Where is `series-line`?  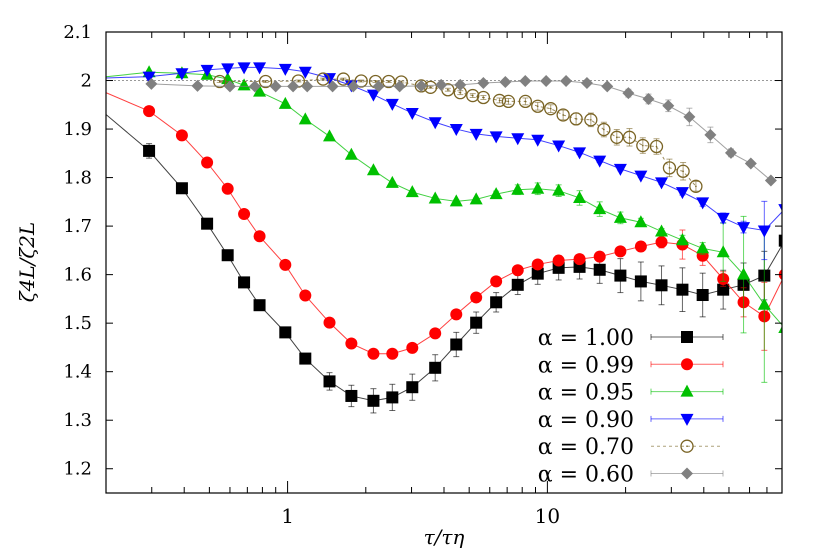
series-line is located at coordinates (461, 130).